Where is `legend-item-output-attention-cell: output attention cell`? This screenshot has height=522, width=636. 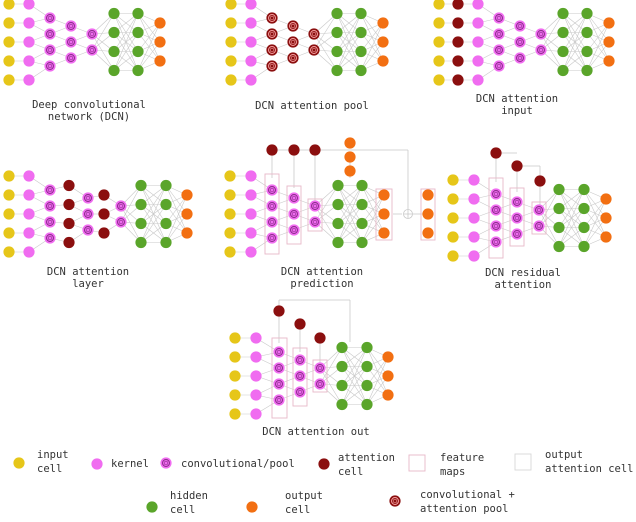
legend-item-output-attention-cell: output attention cell is located at coordinates (574, 462).